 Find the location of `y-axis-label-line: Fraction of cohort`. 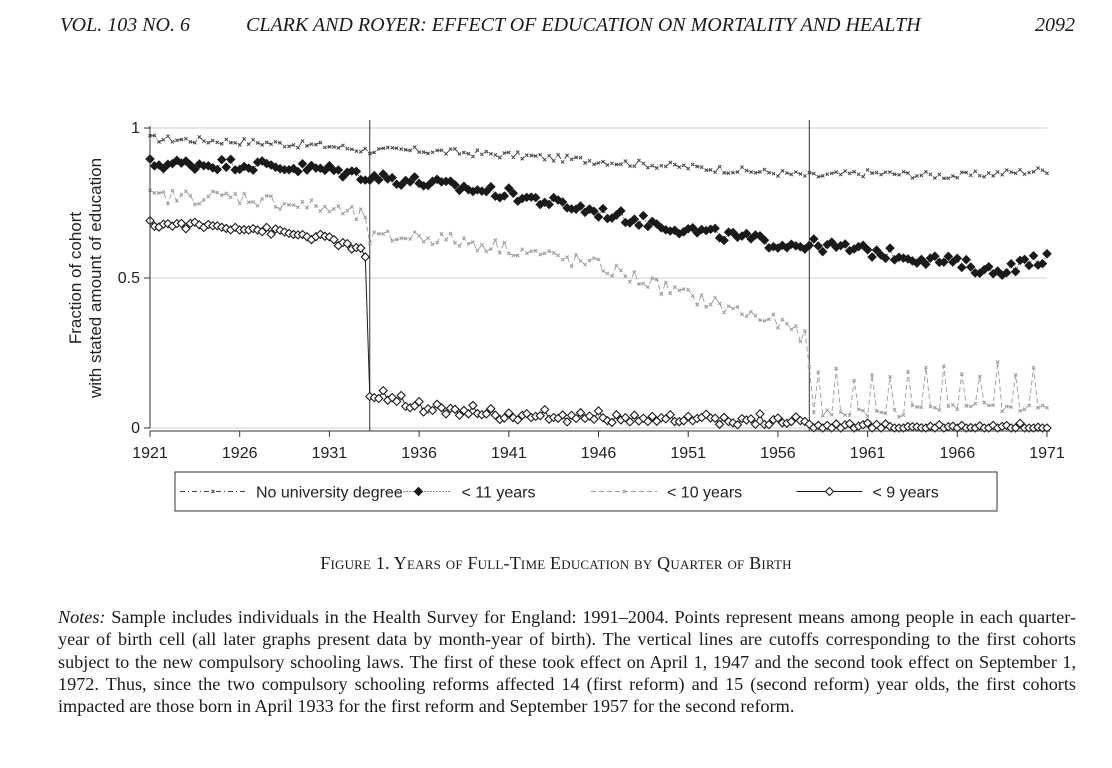

y-axis-label-line: Fraction of cohort is located at coordinates (75, 278).